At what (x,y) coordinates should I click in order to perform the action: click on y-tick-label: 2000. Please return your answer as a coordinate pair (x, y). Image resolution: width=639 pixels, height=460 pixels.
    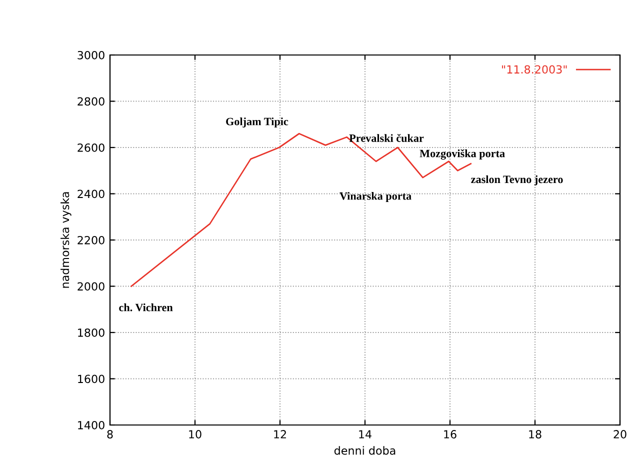
    Looking at the image, I should click on (91, 286).